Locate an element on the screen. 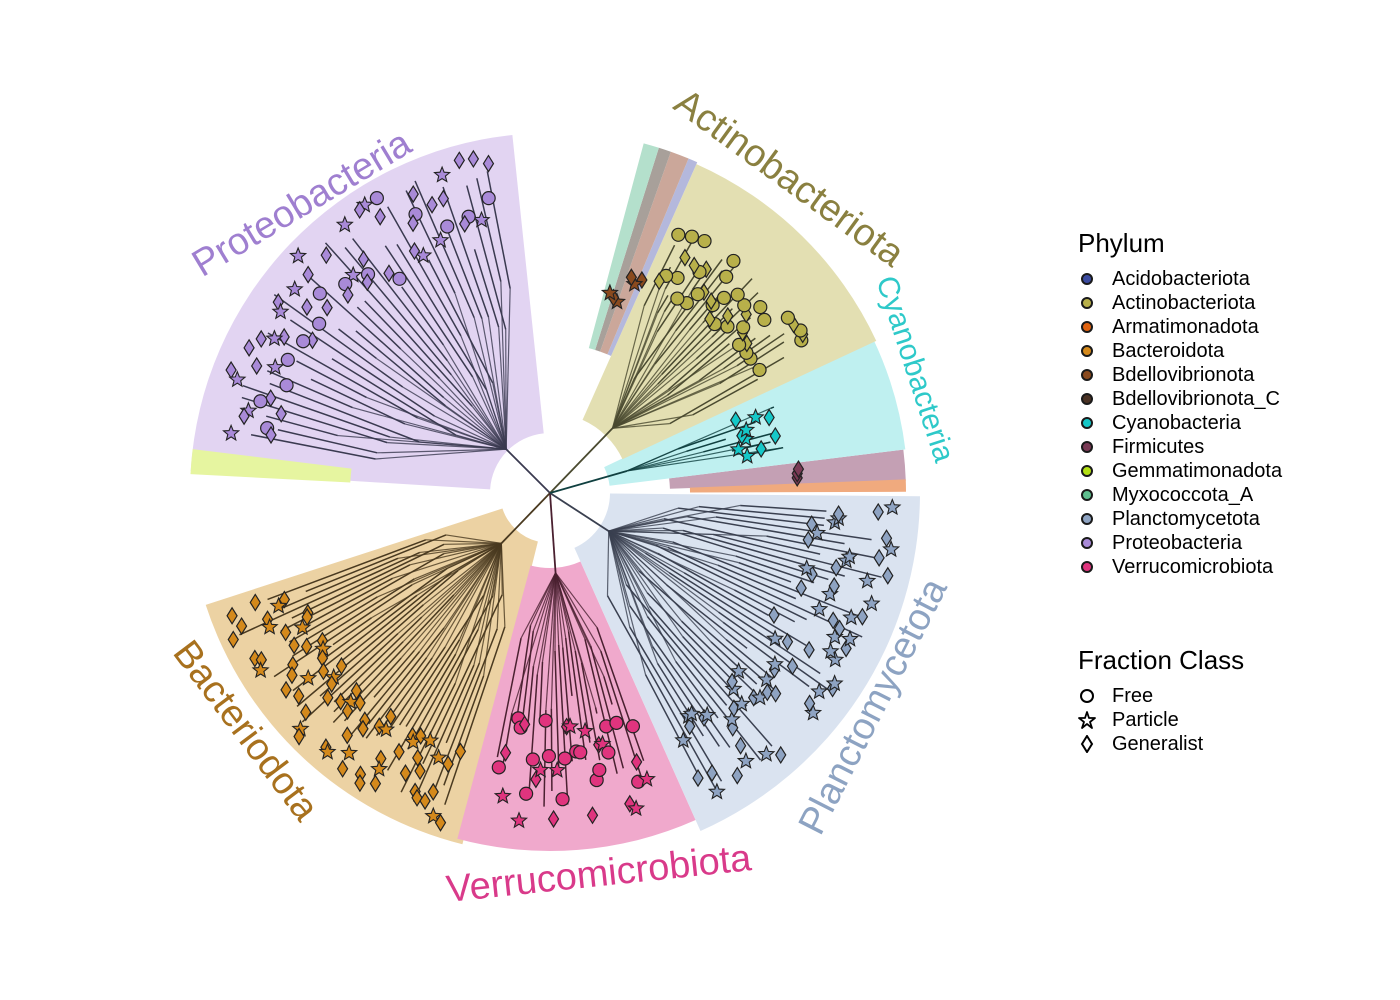 The width and height of the screenshot is (1400, 1000). clade-label-verrucomicrobiota: Verrucomicrobiota is located at coordinates (599, 874).